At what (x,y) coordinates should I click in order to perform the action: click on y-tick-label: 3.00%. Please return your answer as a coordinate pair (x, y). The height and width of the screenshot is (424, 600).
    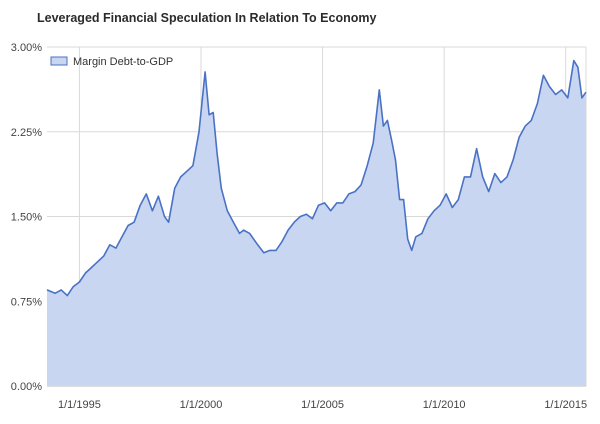
    Looking at the image, I should click on (26, 48).